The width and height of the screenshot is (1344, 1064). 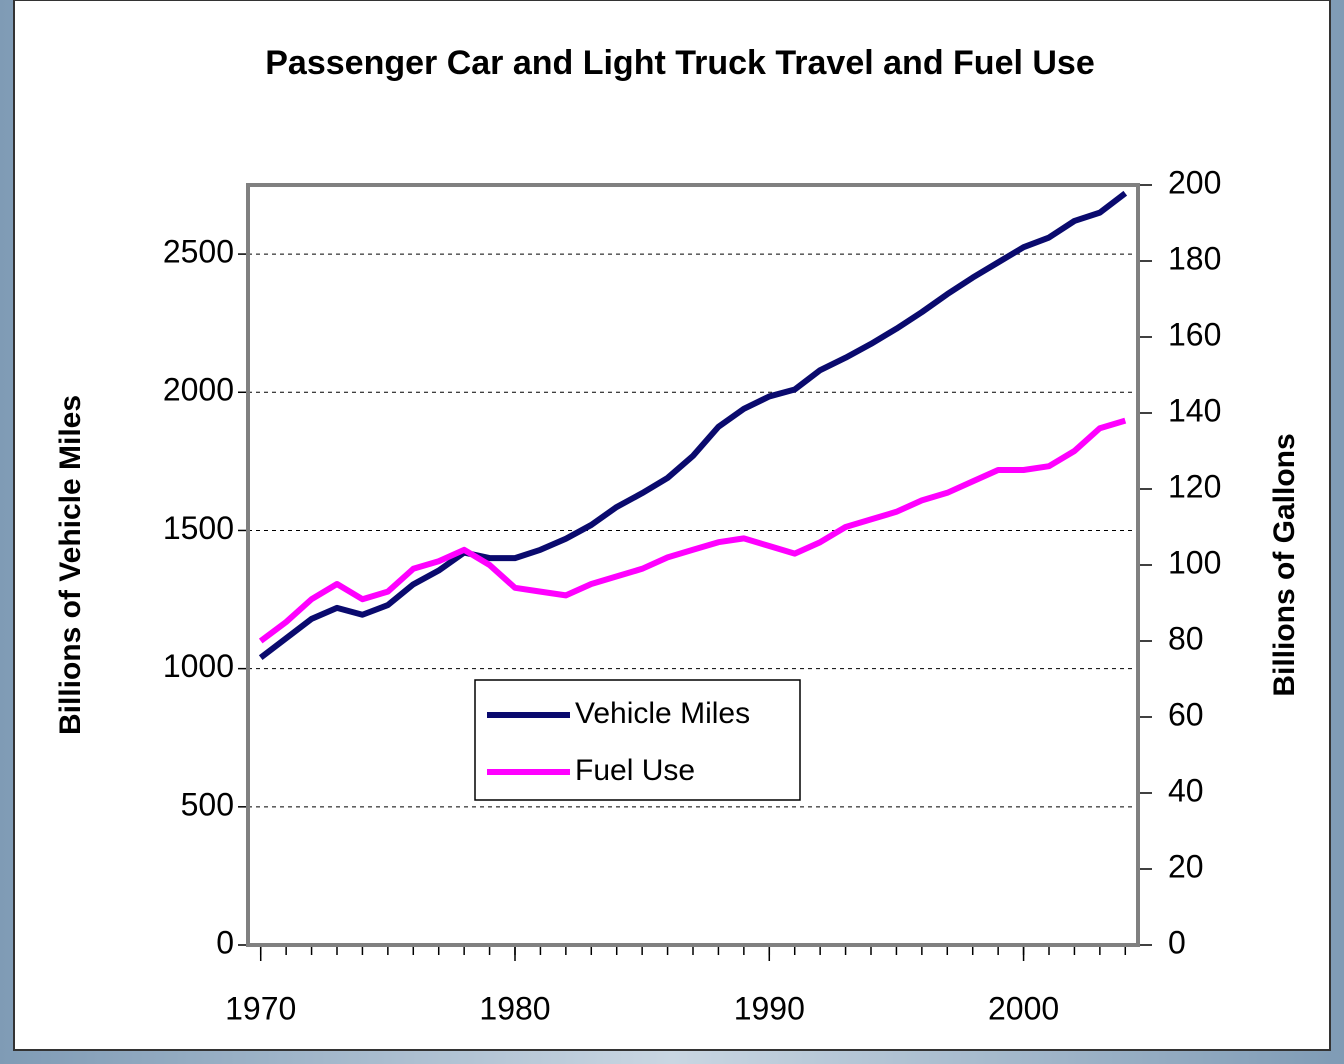 I want to click on y2-tick-label: 60, so click(x=1186, y=714).